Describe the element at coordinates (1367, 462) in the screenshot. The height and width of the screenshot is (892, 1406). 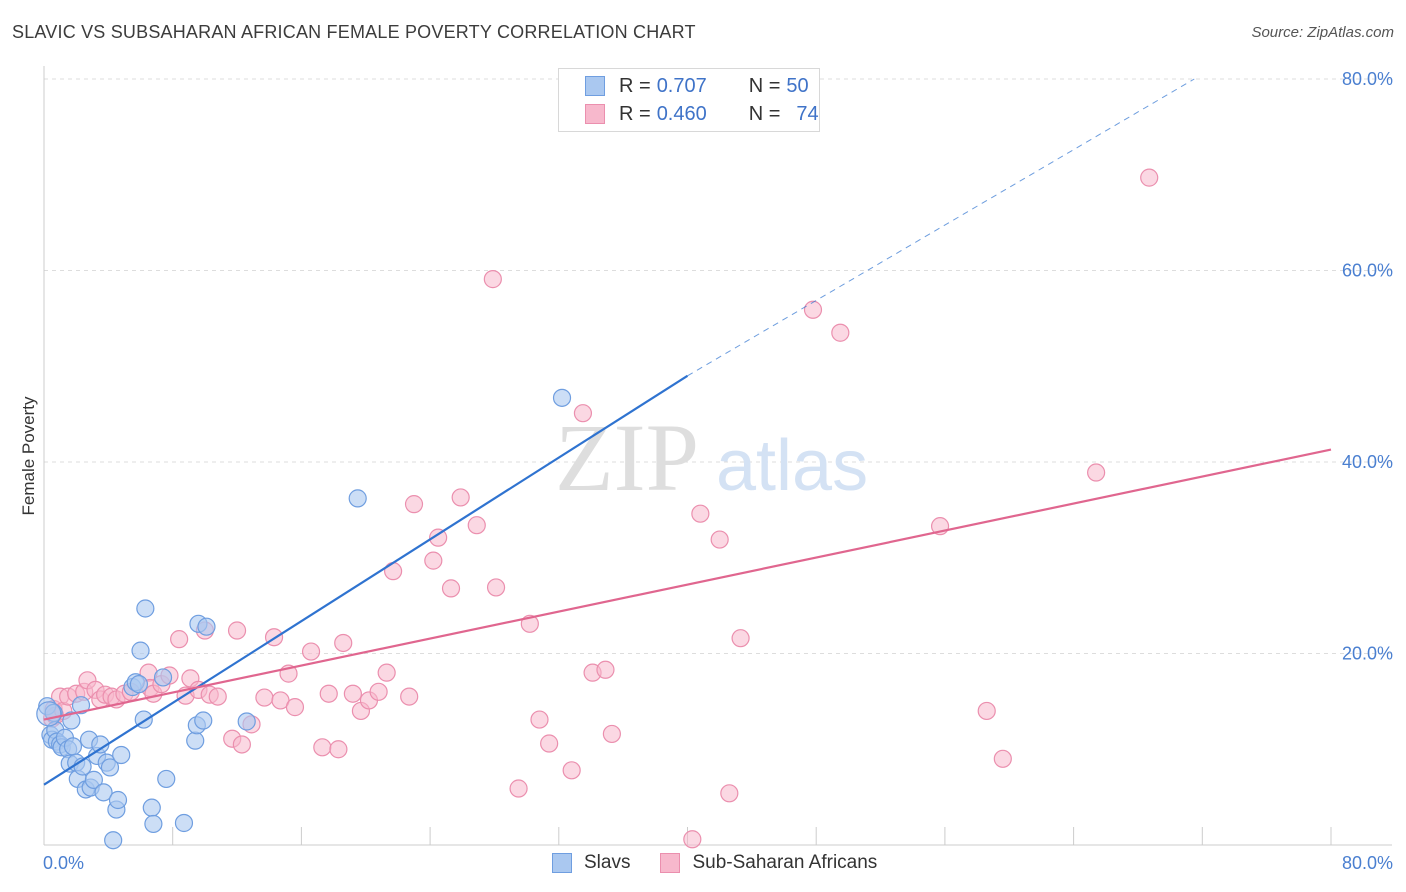
I see `y-tick-label: 40.0%` at that location.